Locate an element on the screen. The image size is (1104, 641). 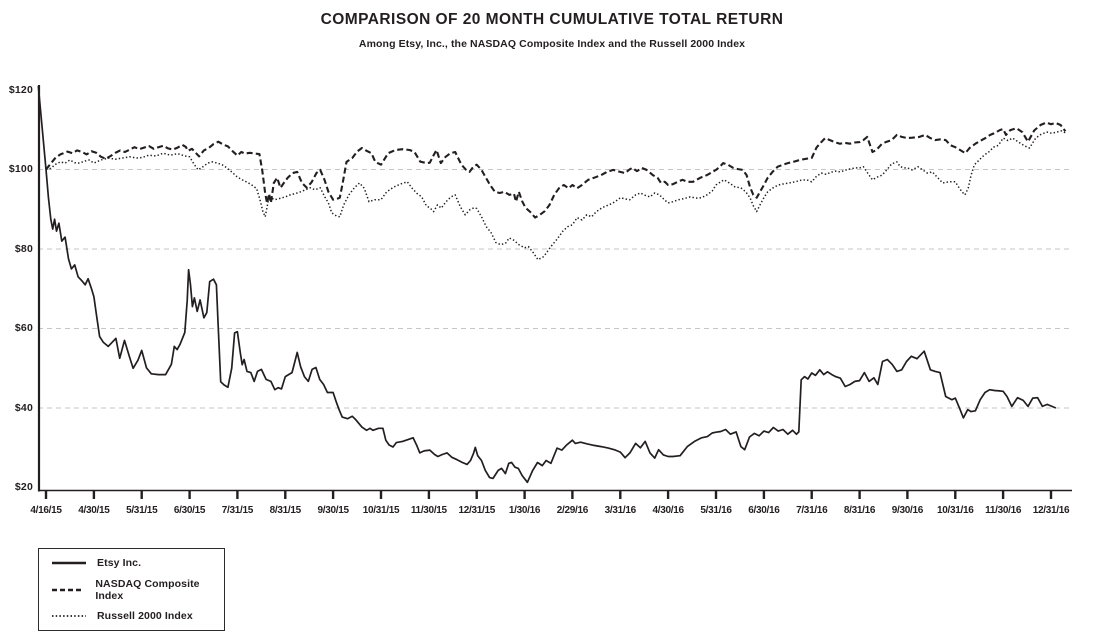
x-tick-label: 4/16/15 is located at coordinates (46, 510).